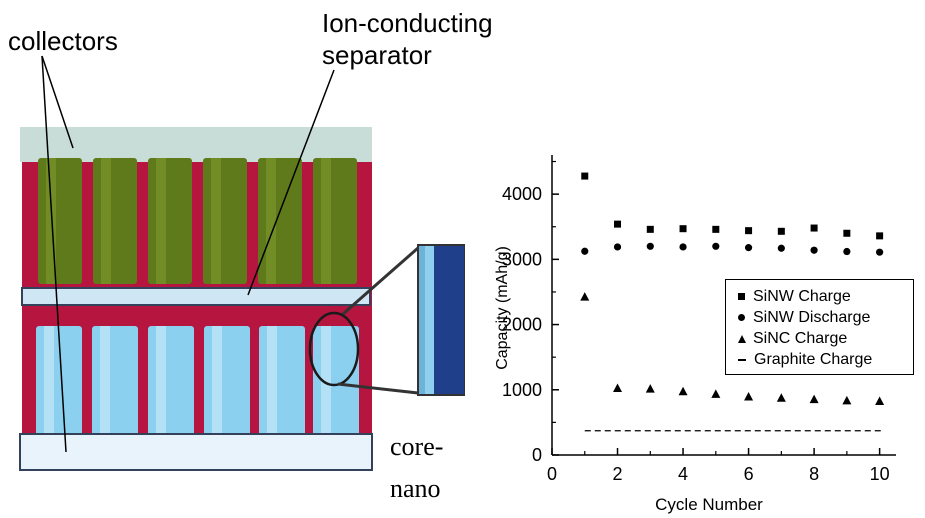 The height and width of the screenshot is (518, 925). What do you see at coordinates (196, 144) in the screenshot?
I see `top-collector` at bounding box center [196, 144].